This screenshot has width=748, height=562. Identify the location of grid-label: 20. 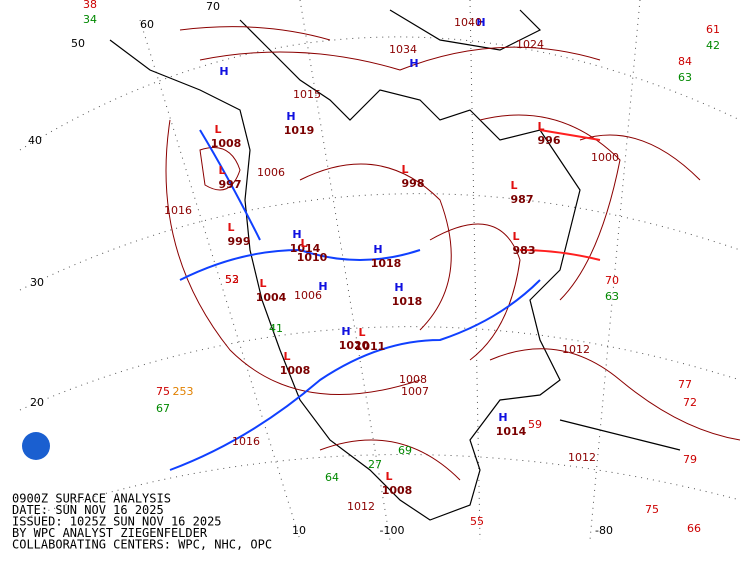
(37, 402).